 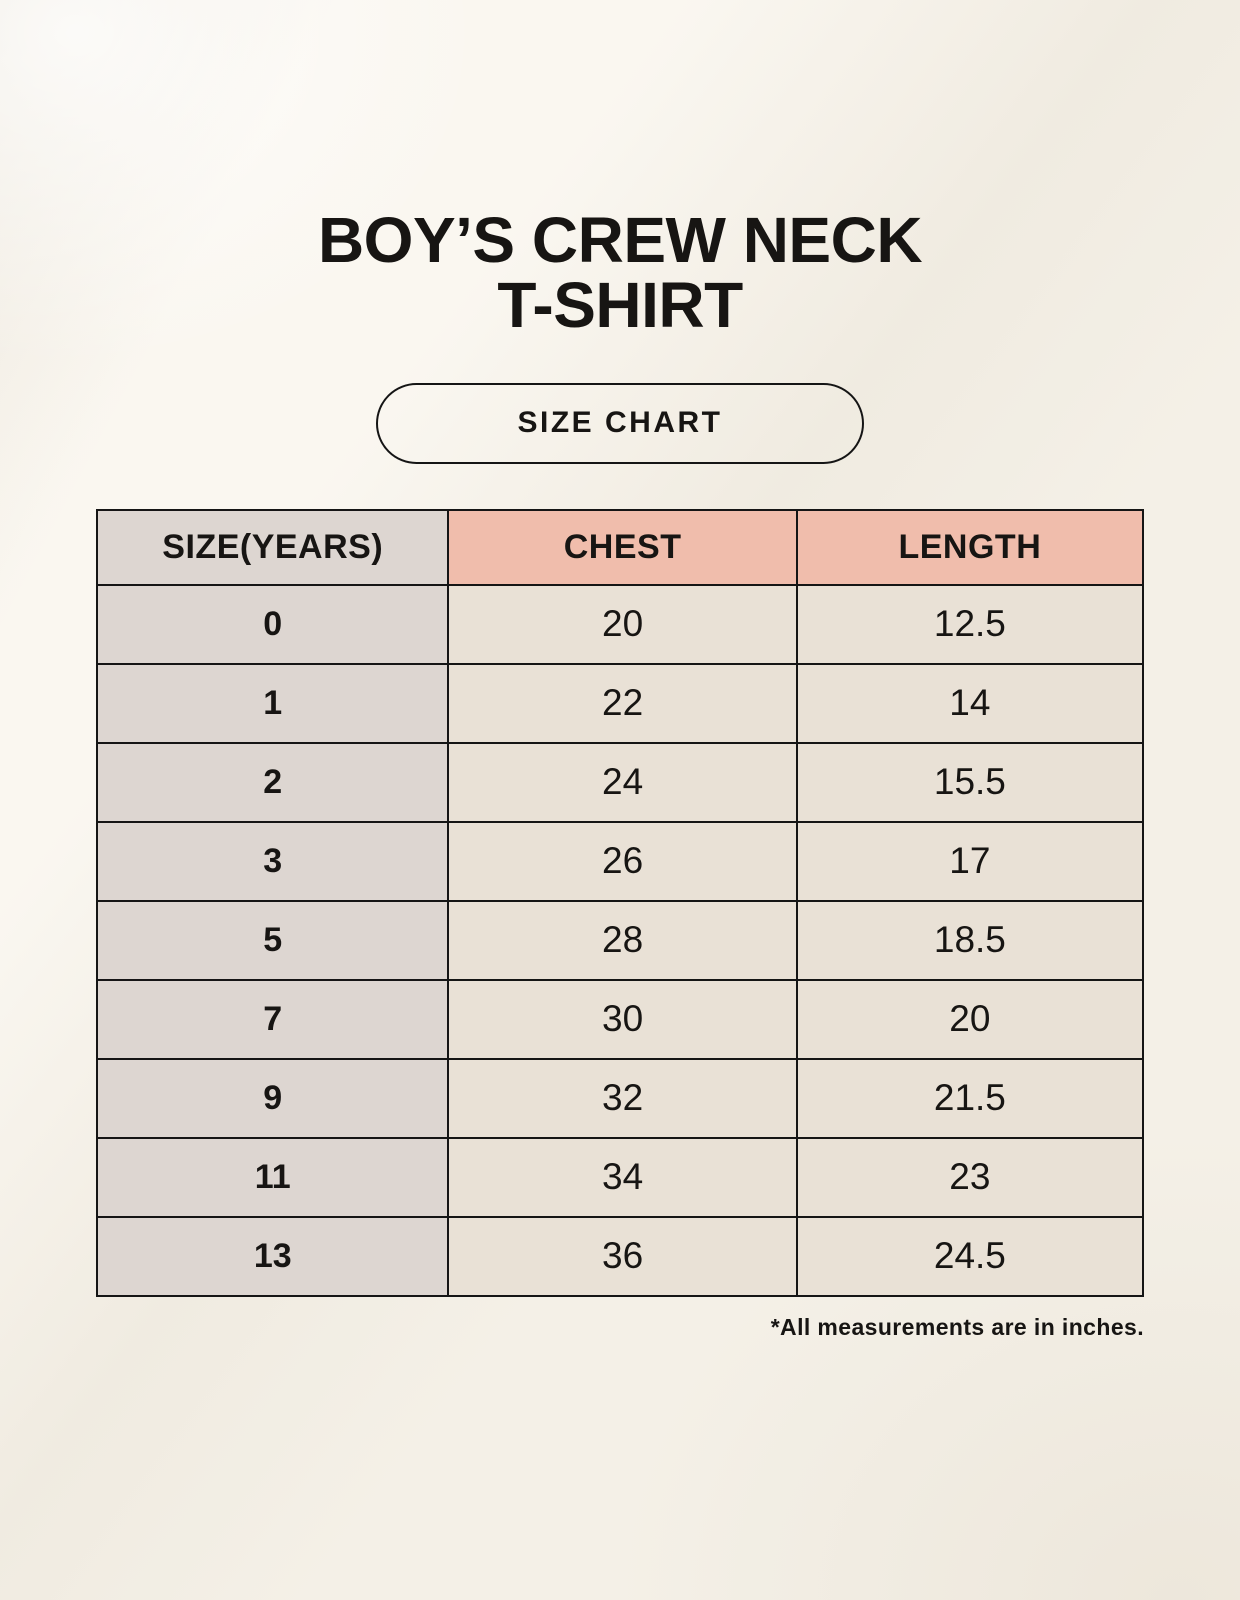 I want to click on length-cell: 18.5, so click(x=970, y=940).